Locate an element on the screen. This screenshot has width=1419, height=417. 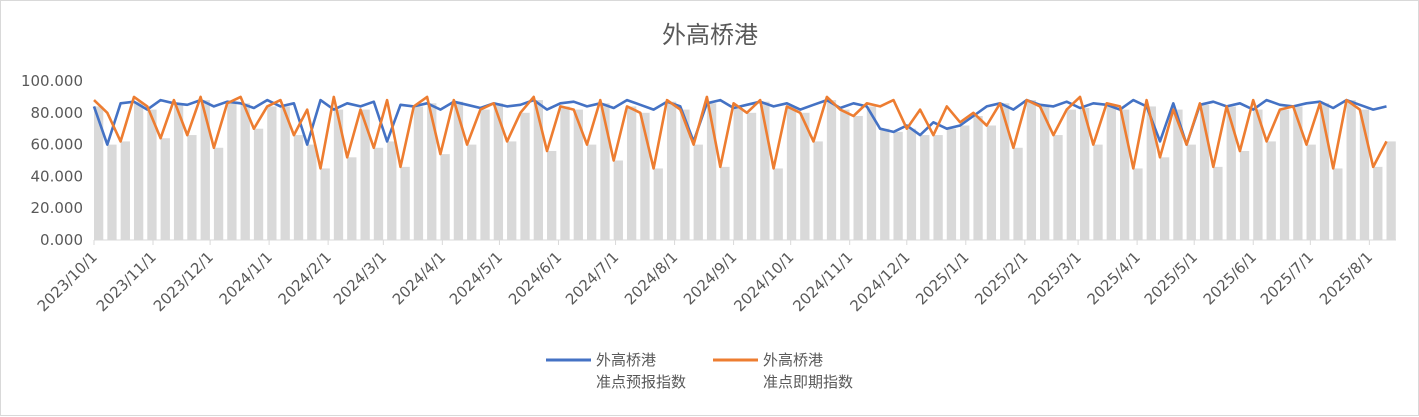
x-tick-label: 2023/10/1 is located at coordinates (67, 281).